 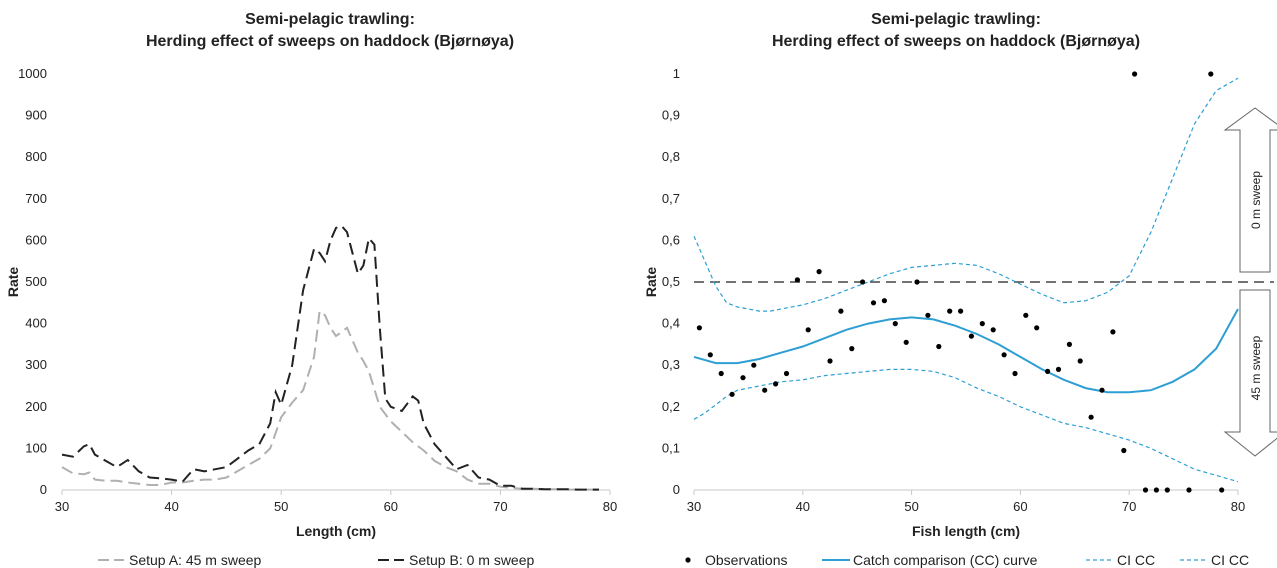 What do you see at coordinates (32, 73) in the screenshot?
I see `left-y-tick-label: 1000` at bounding box center [32, 73].